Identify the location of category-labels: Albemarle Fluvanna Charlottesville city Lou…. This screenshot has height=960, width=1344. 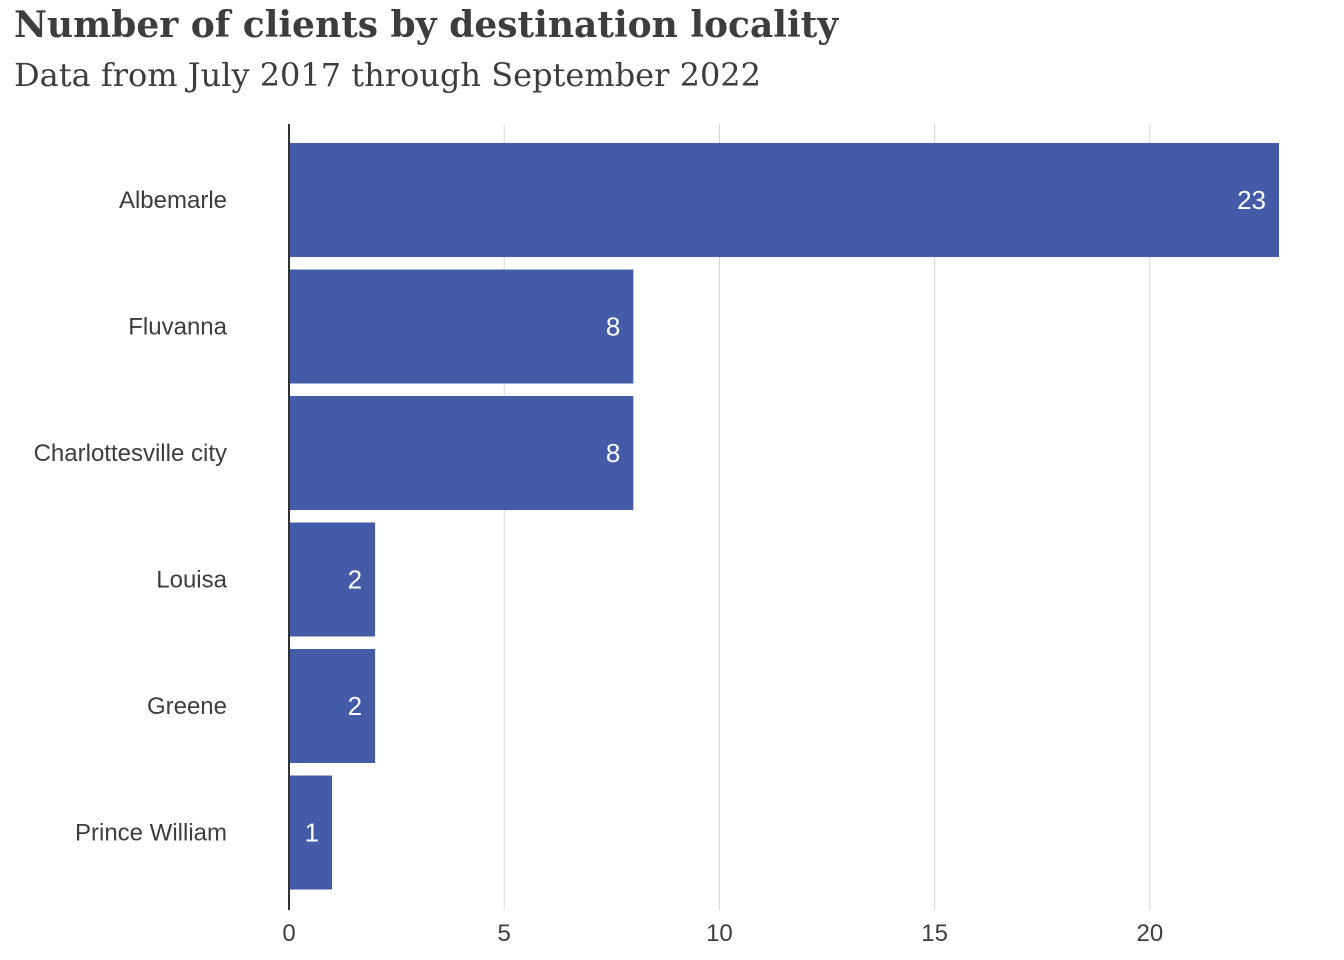
(131, 517).